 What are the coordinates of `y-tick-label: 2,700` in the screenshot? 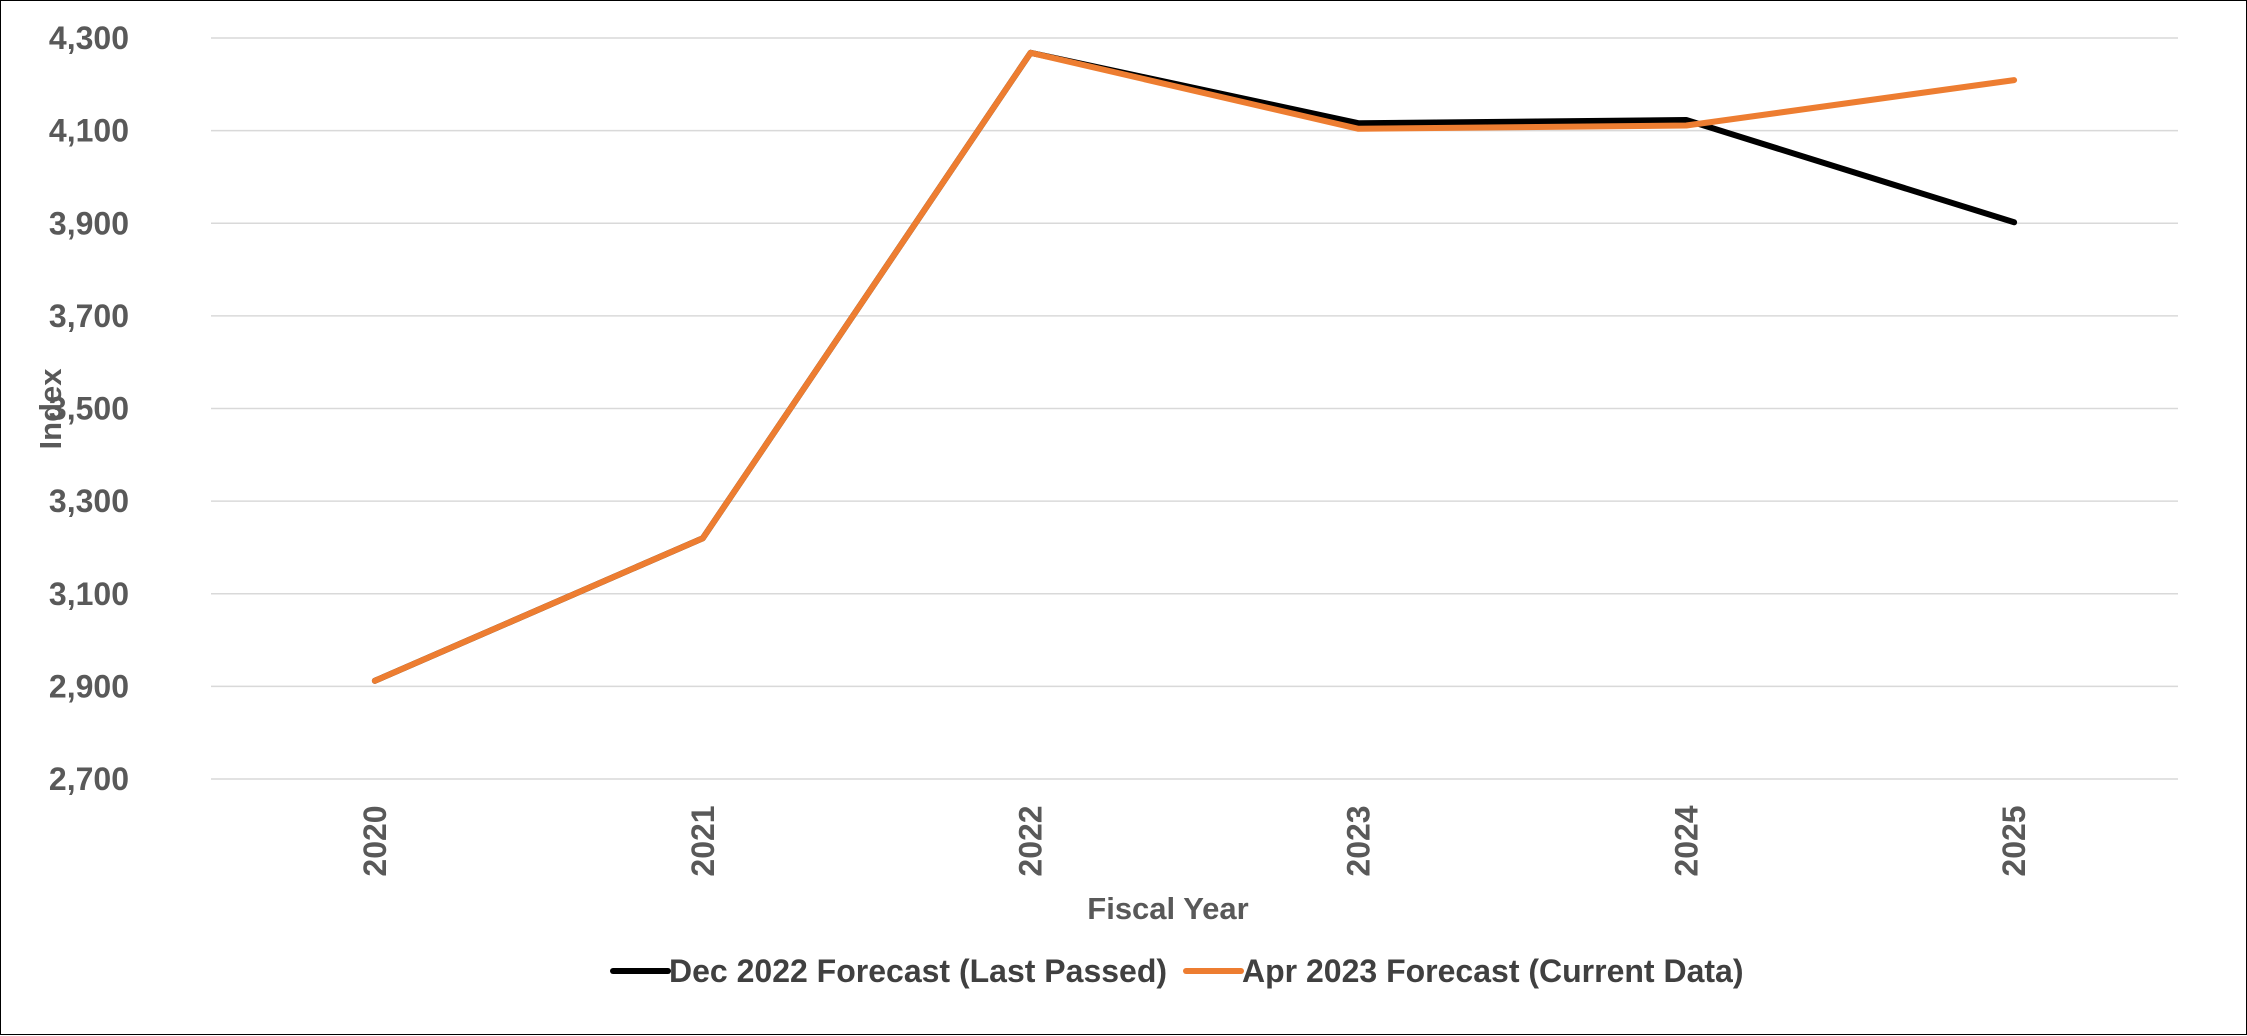 It's located at (89, 779).